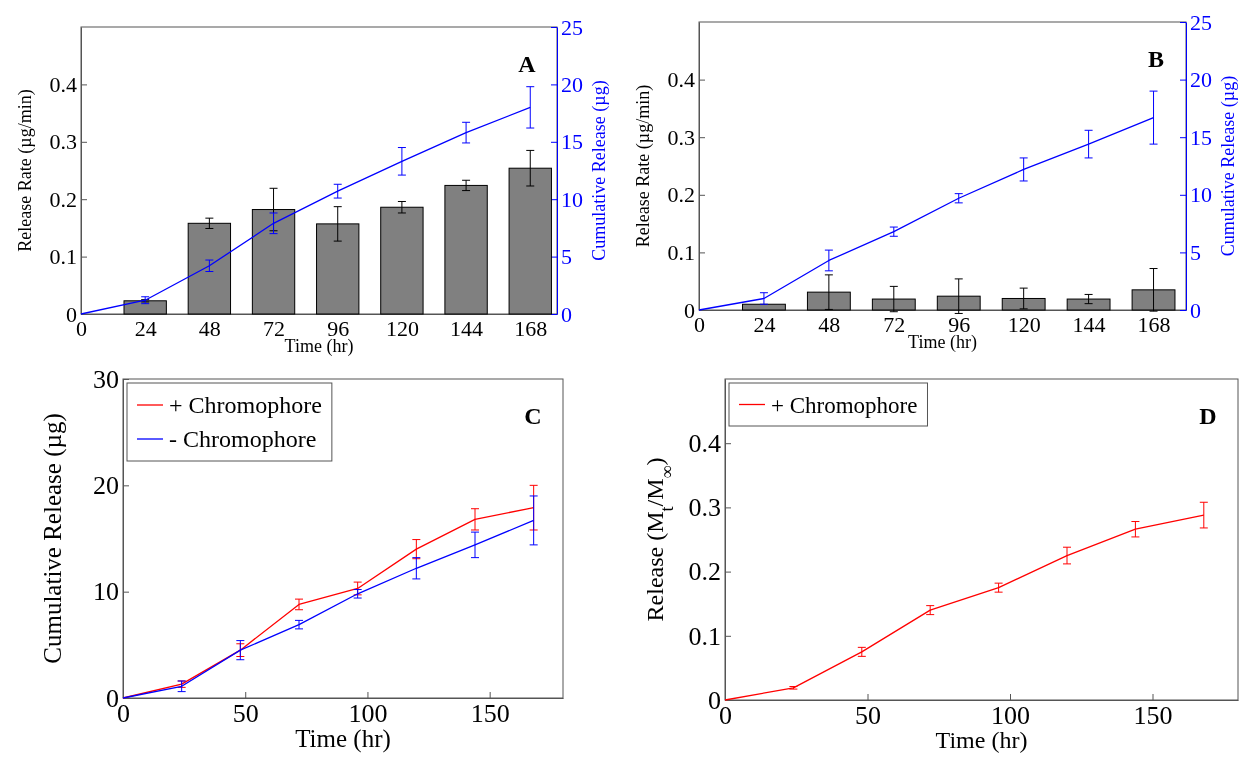 This screenshot has width=1244, height=761. What do you see at coordinates (106, 486) in the screenshot?
I see `y-tick-label: 20` at bounding box center [106, 486].